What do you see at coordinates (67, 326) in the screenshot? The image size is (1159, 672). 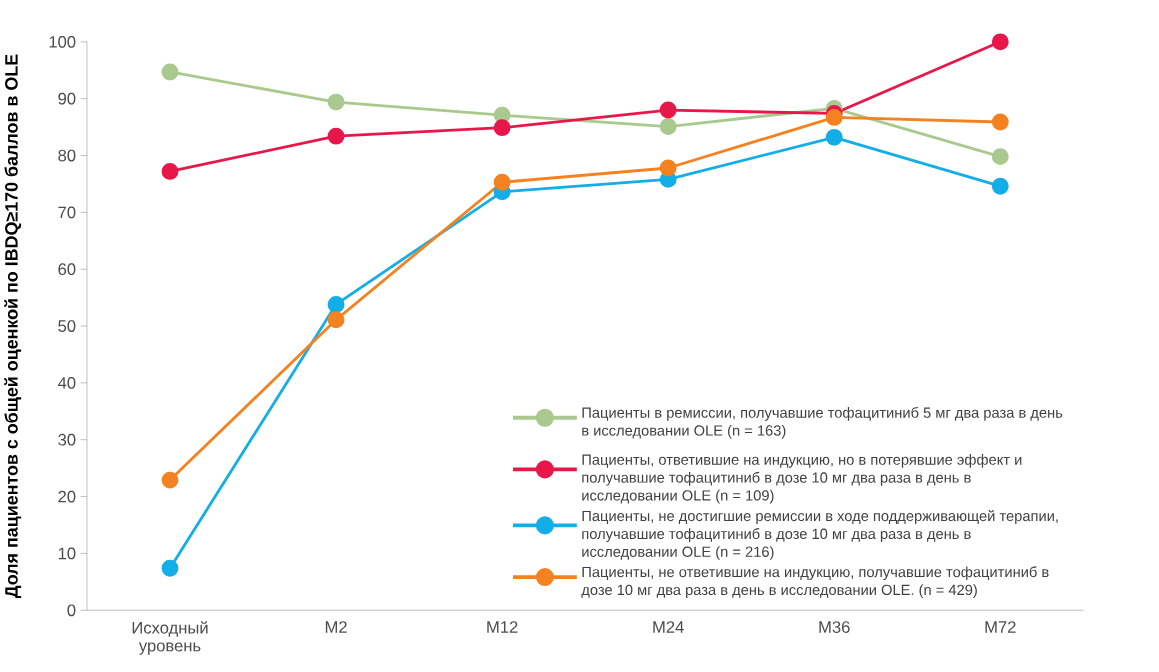 I see `y-tick-label: 50` at bounding box center [67, 326].